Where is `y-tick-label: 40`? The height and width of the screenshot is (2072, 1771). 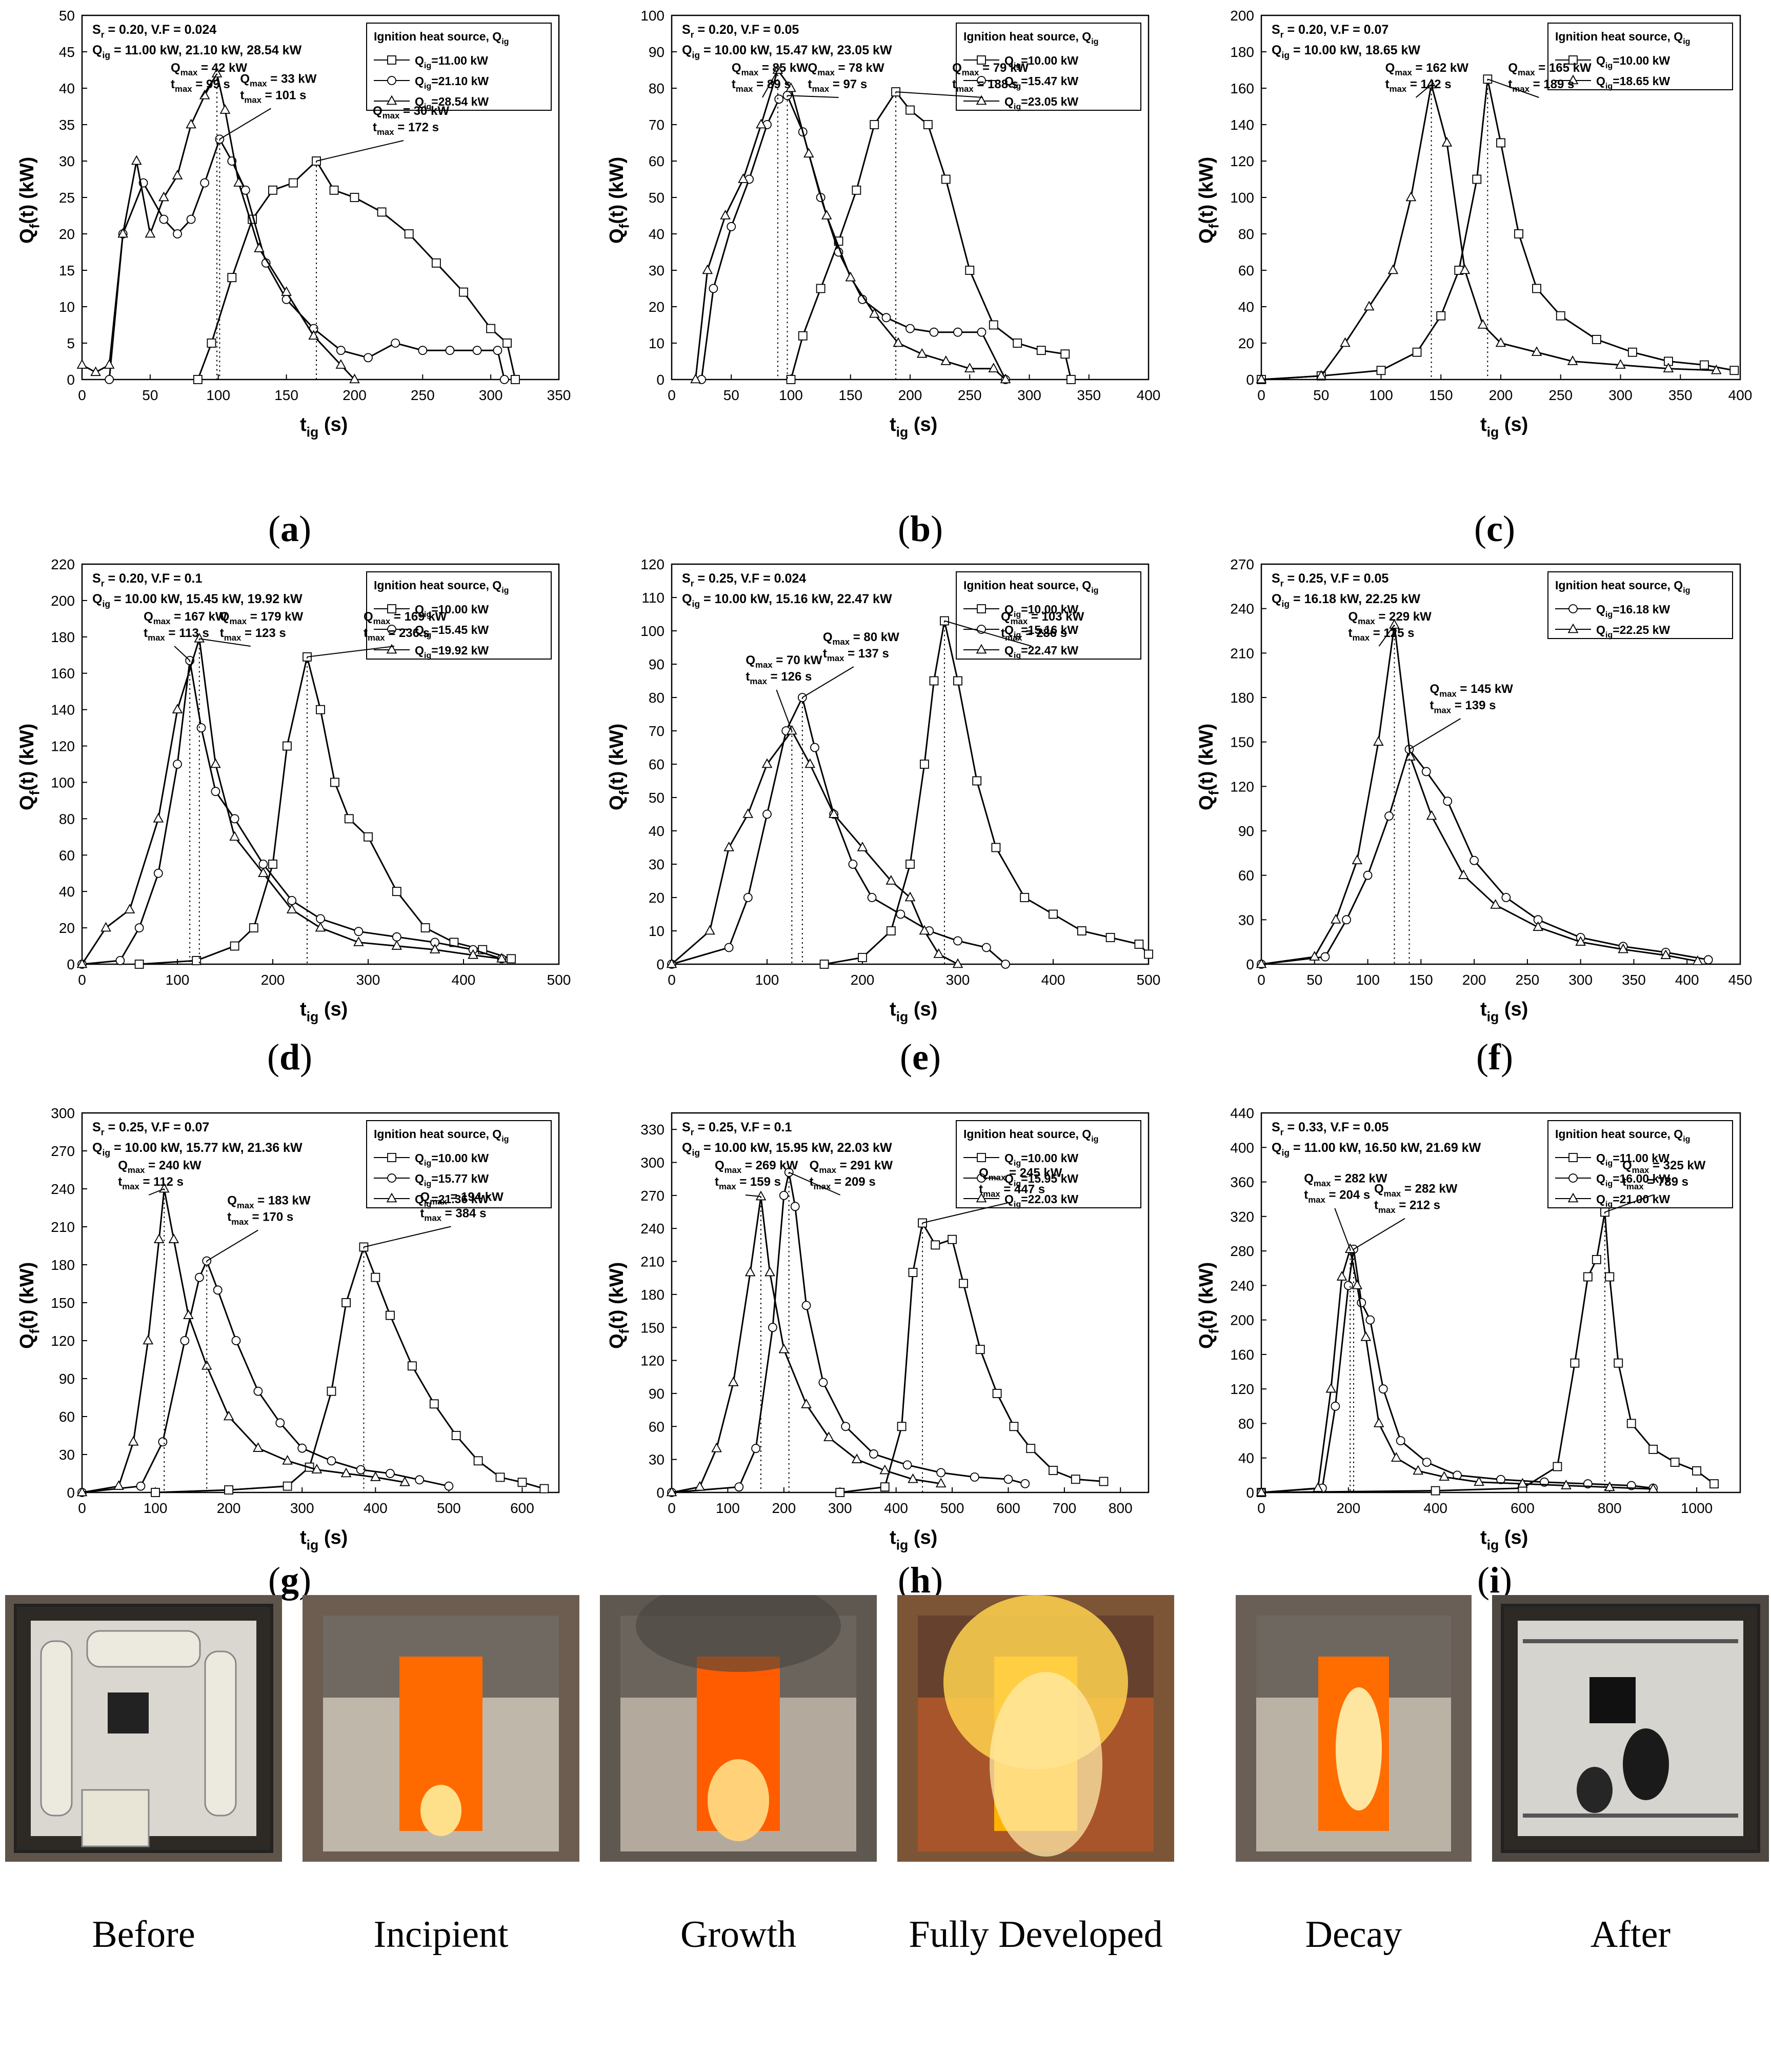 y-tick-label: 40 is located at coordinates (657, 831).